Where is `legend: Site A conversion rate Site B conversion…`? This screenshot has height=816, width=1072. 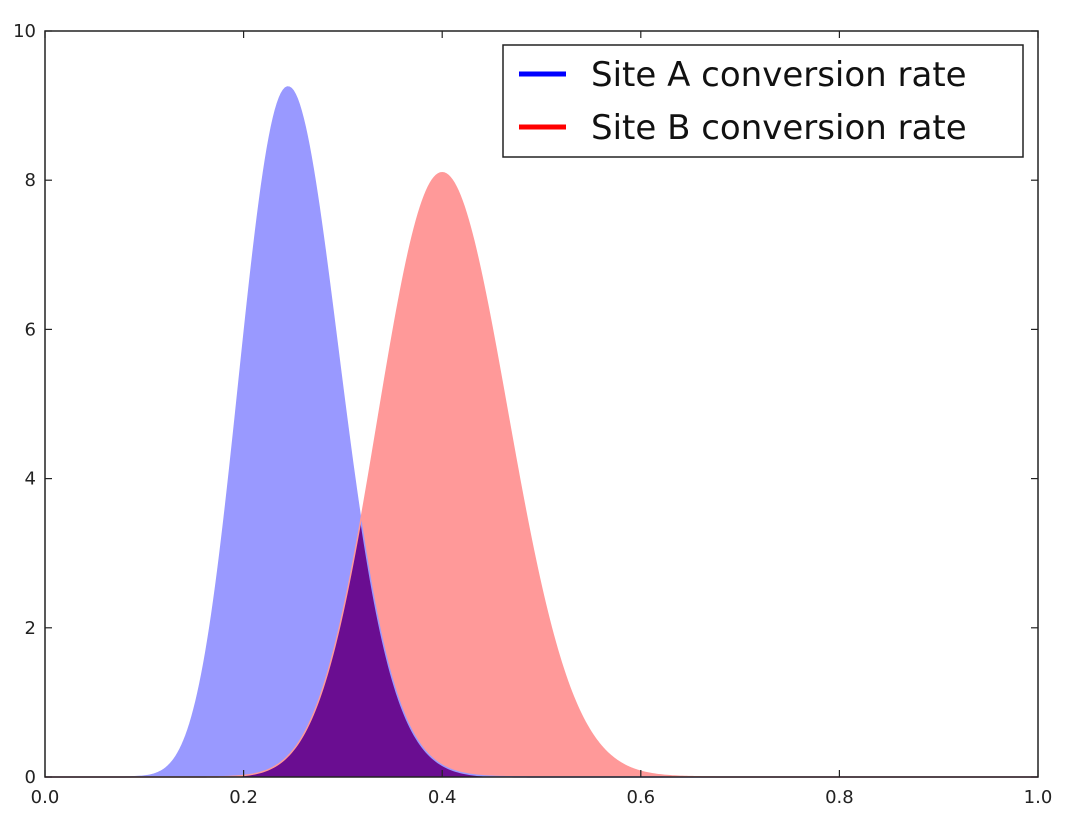 legend: Site A conversion rate Site B conversion… is located at coordinates (763, 101).